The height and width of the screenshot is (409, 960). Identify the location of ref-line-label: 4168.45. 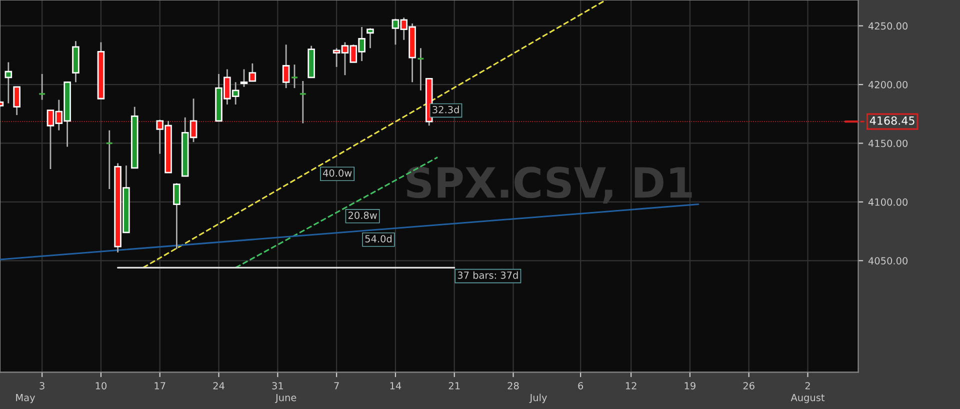
(892, 120).